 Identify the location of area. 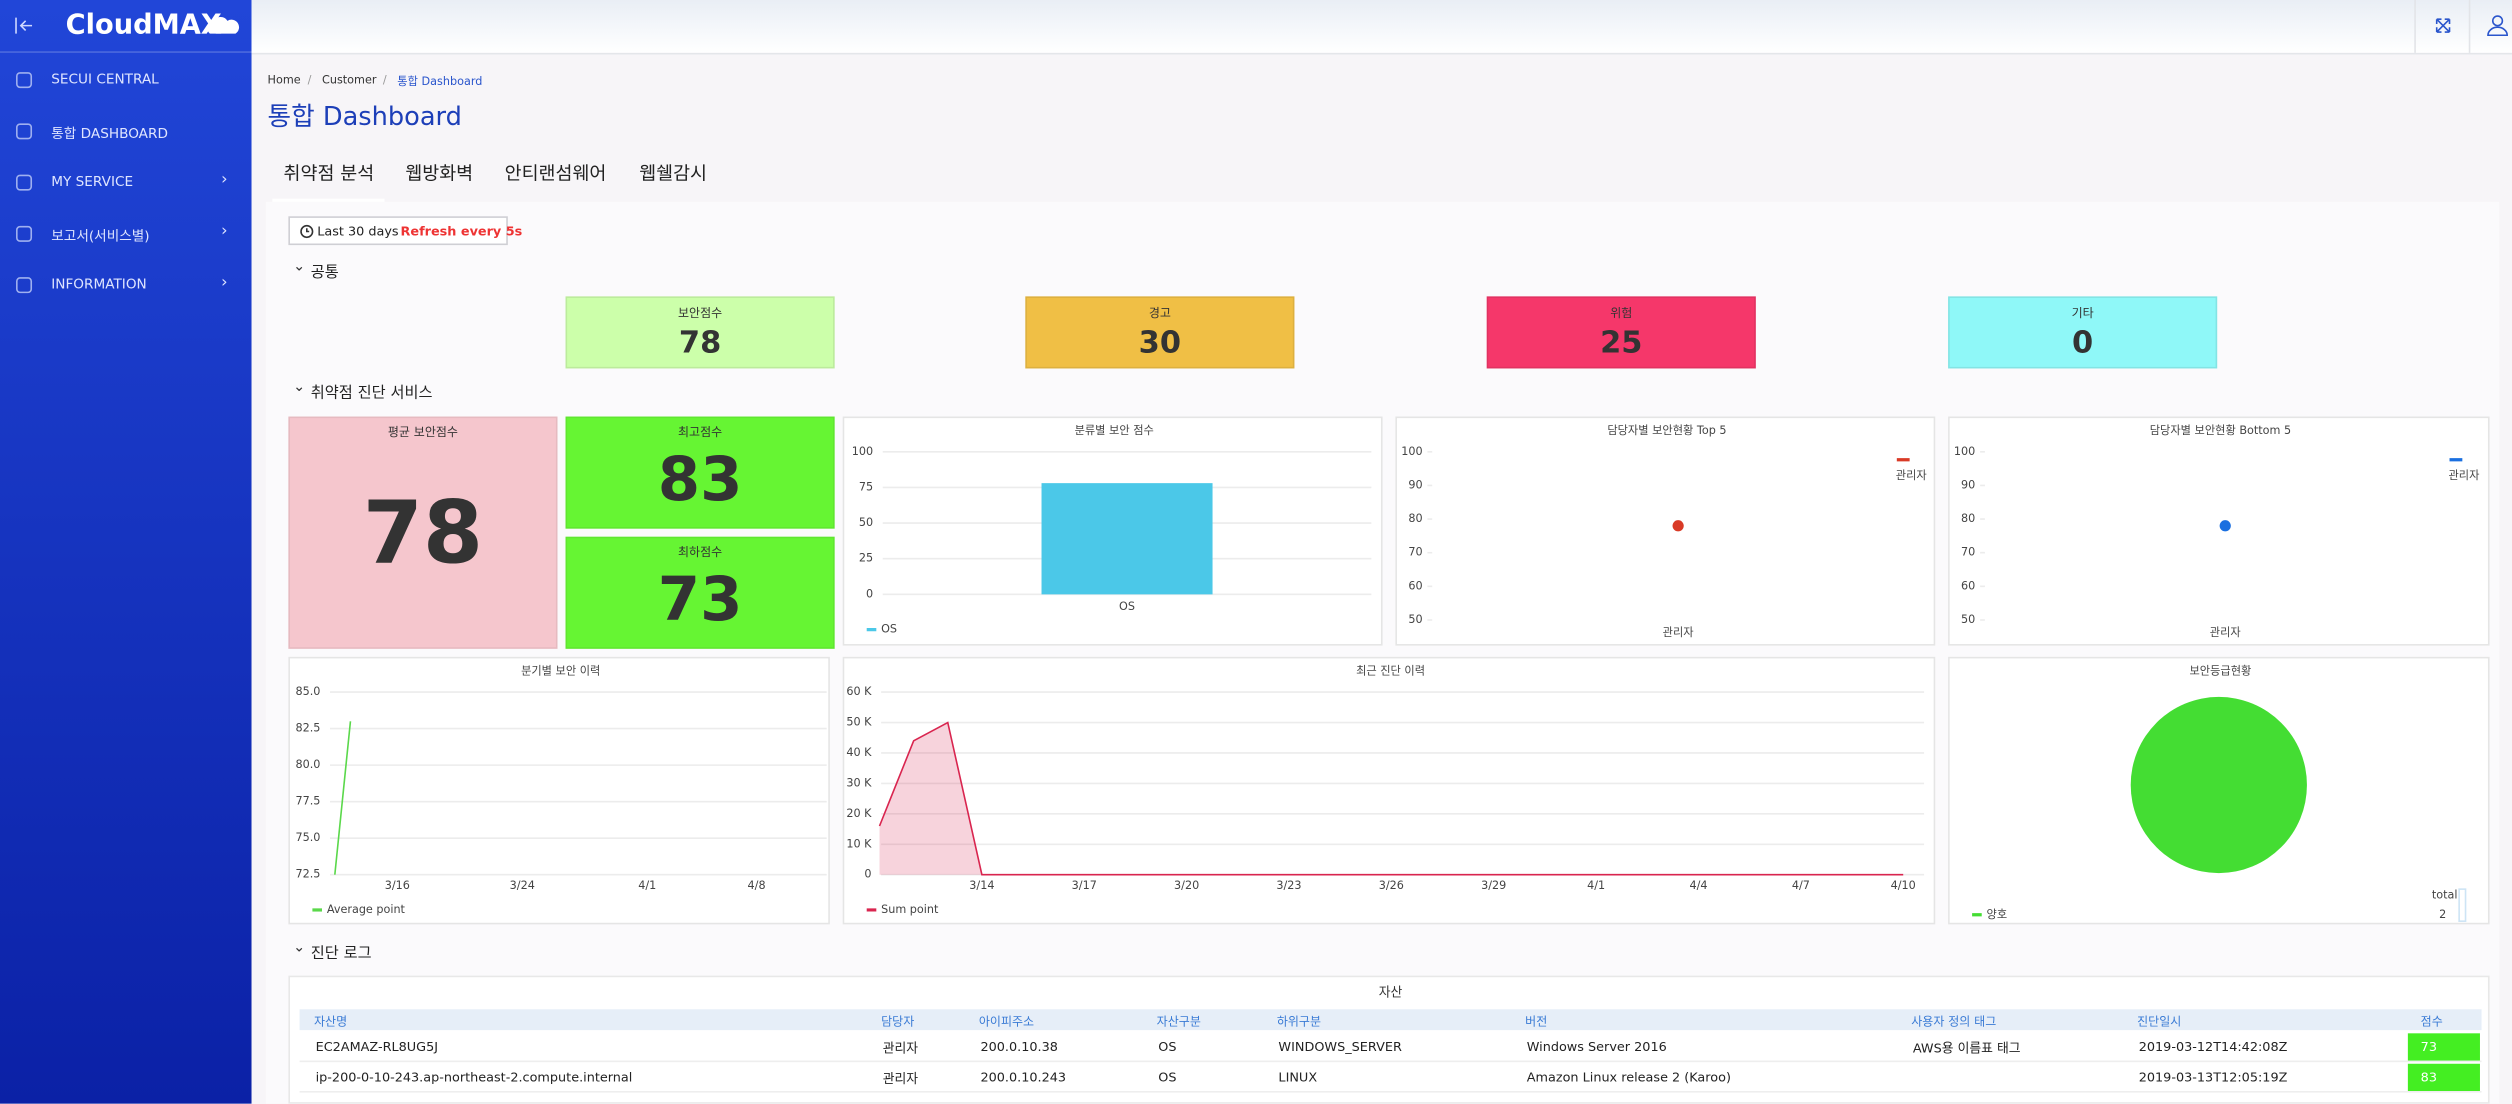
(1391, 798).